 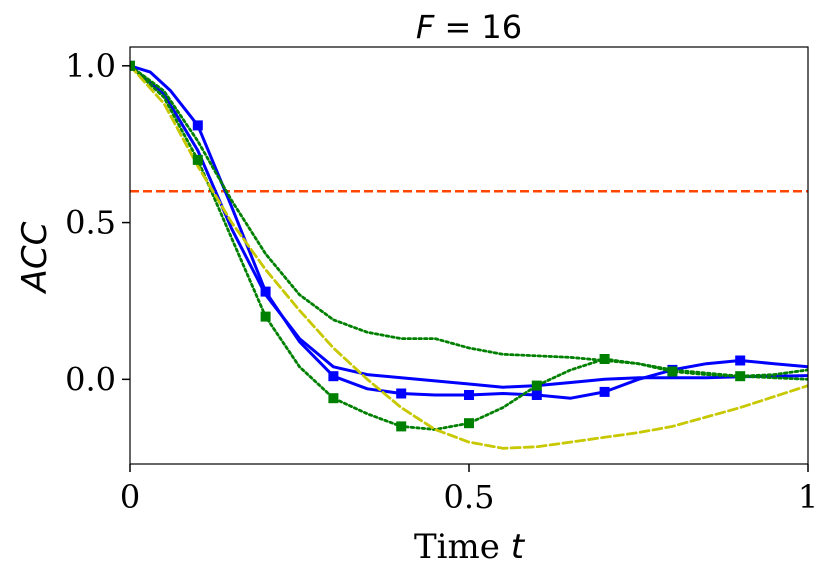 What do you see at coordinates (518, 547) in the screenshot?
I see `x-axis-label-variable: t` at bounding box center [518, 547].